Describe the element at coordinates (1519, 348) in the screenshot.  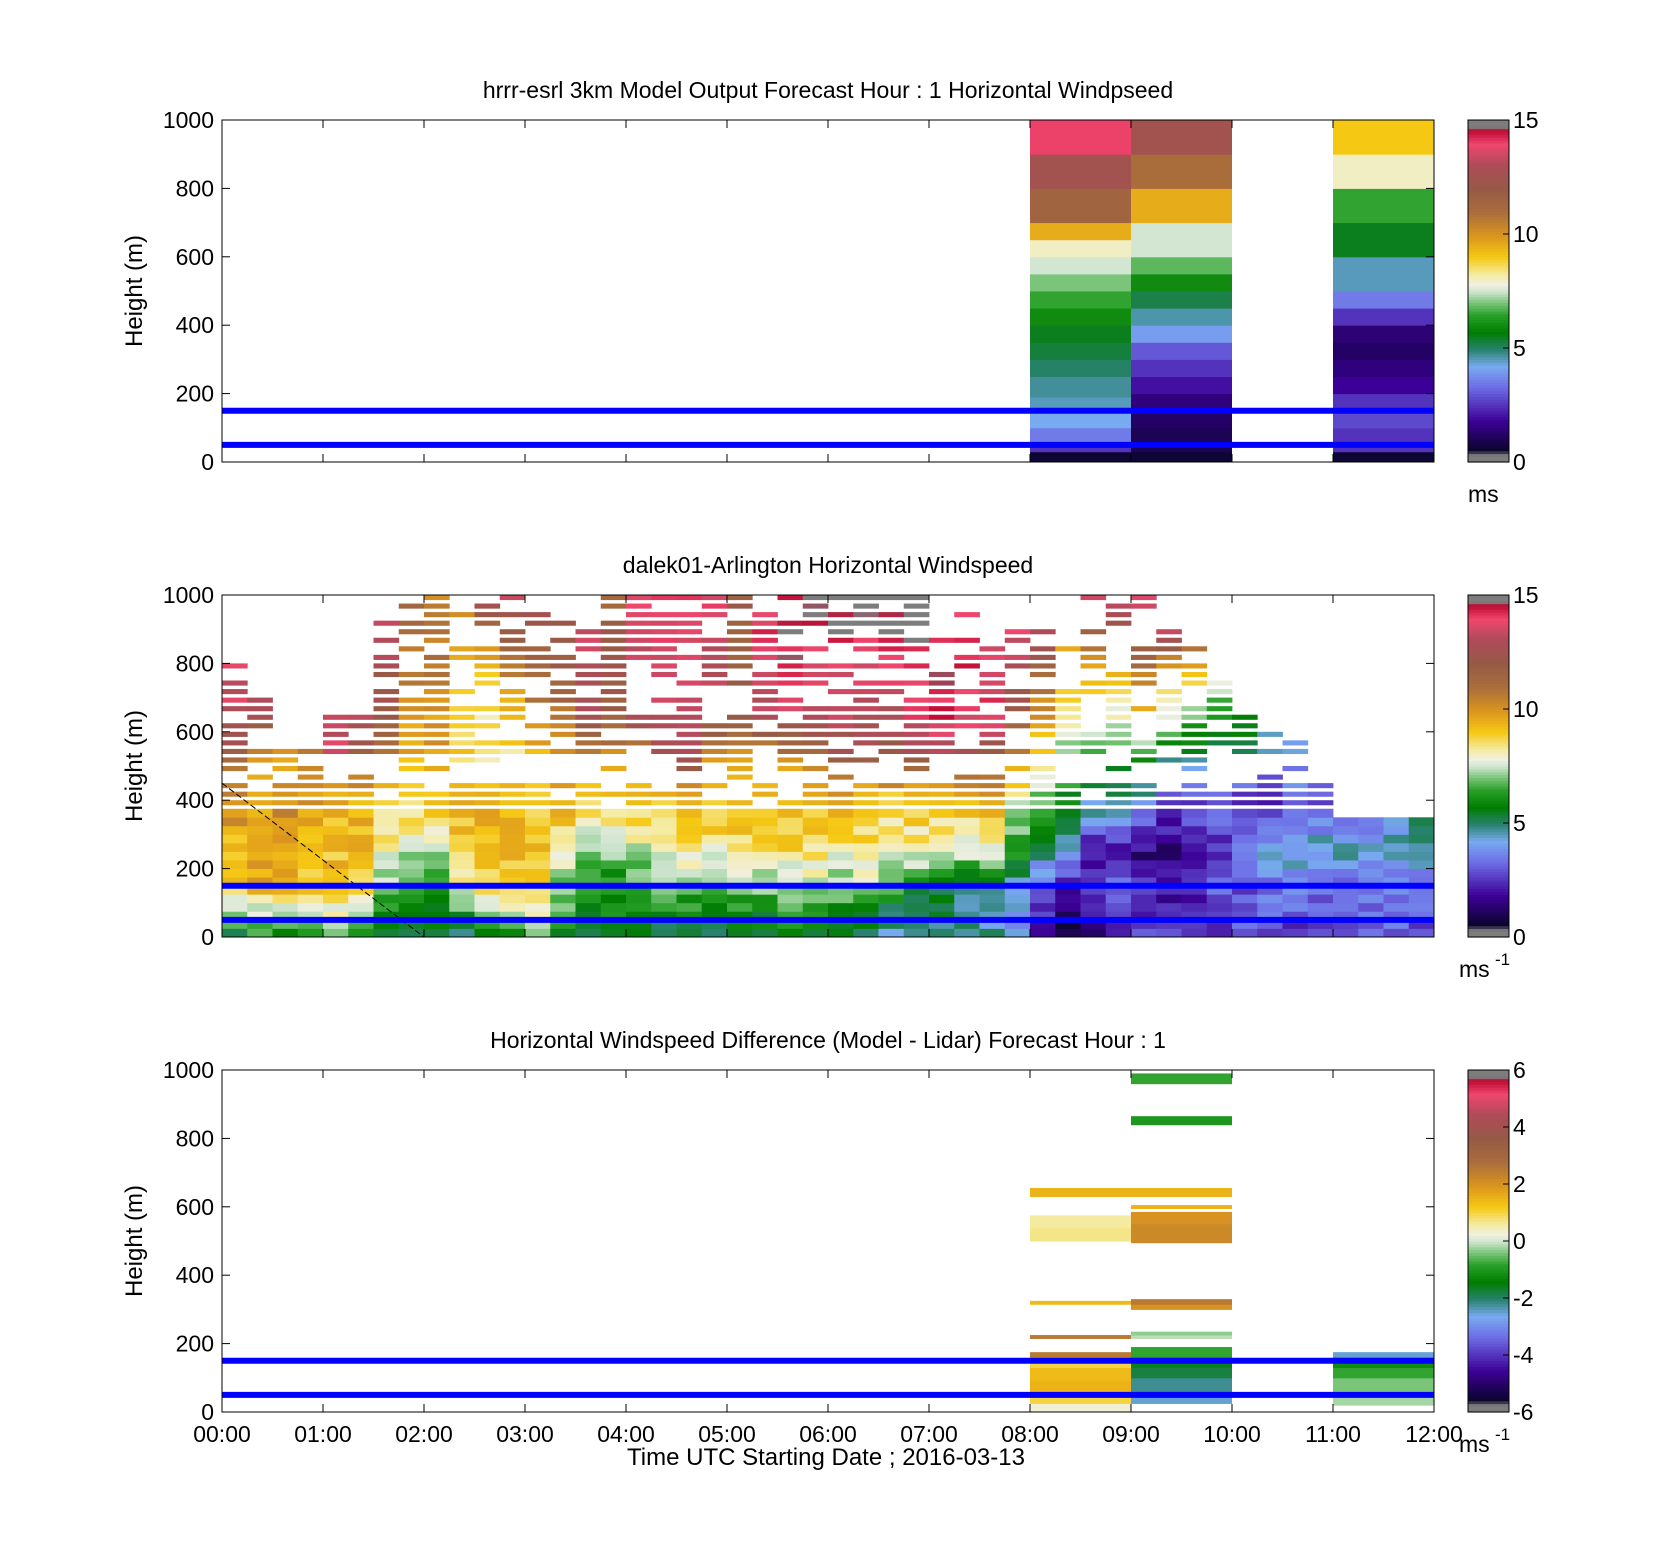
I see `colorbar-tick-label: 5` at that location.